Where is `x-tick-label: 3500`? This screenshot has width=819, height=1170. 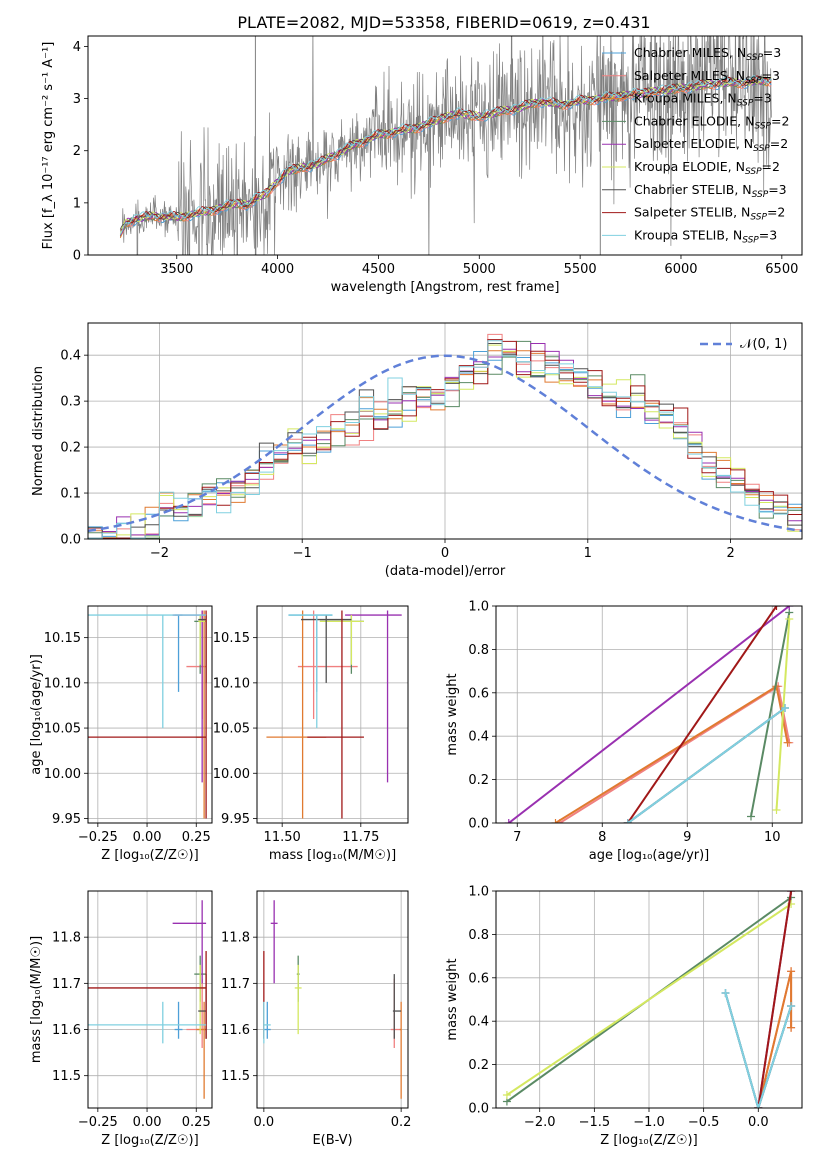
x-tick-label: 3500 is located at coordinates (176, 269).